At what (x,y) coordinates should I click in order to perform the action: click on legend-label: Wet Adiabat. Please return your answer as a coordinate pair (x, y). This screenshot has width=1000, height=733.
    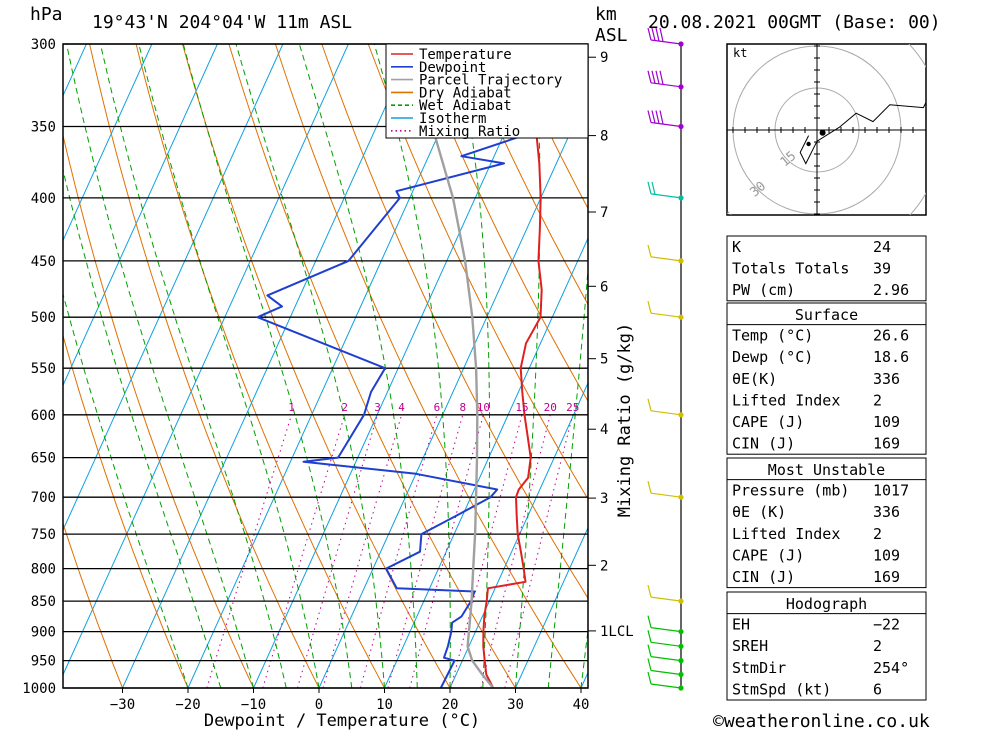
    Looking at the image, I should click on (465, 106).